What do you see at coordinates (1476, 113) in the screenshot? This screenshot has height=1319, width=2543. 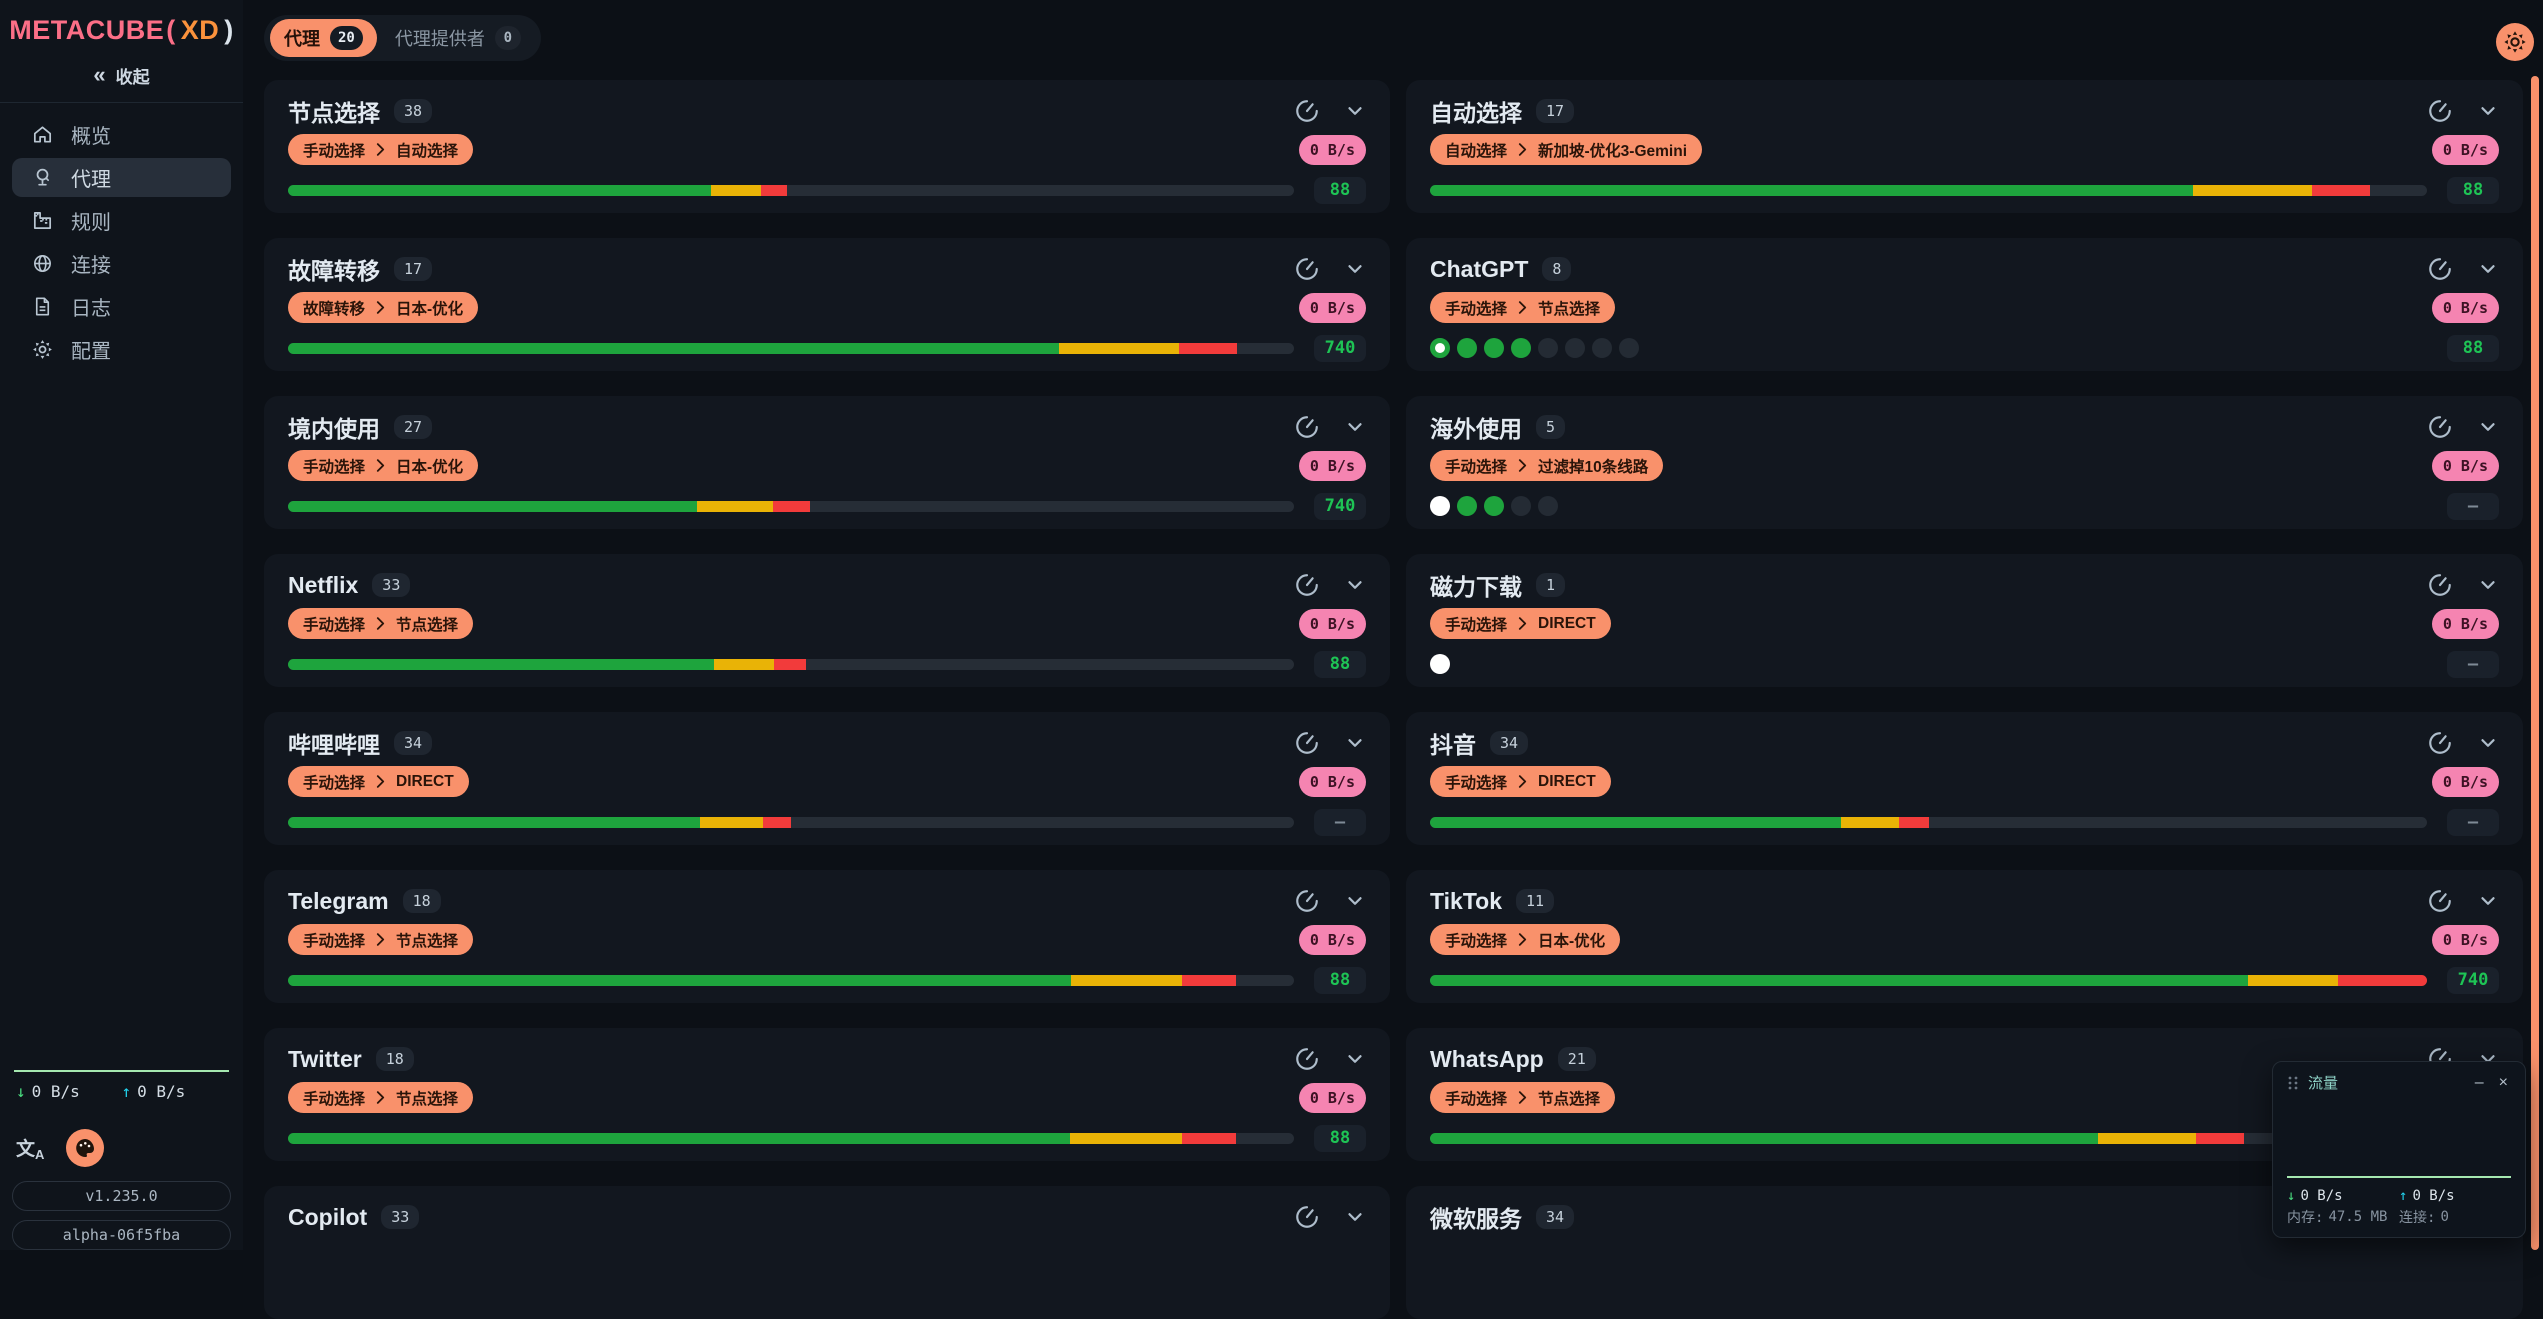 I see `group-title: 自动选择` at bounding box center [1476, 113].